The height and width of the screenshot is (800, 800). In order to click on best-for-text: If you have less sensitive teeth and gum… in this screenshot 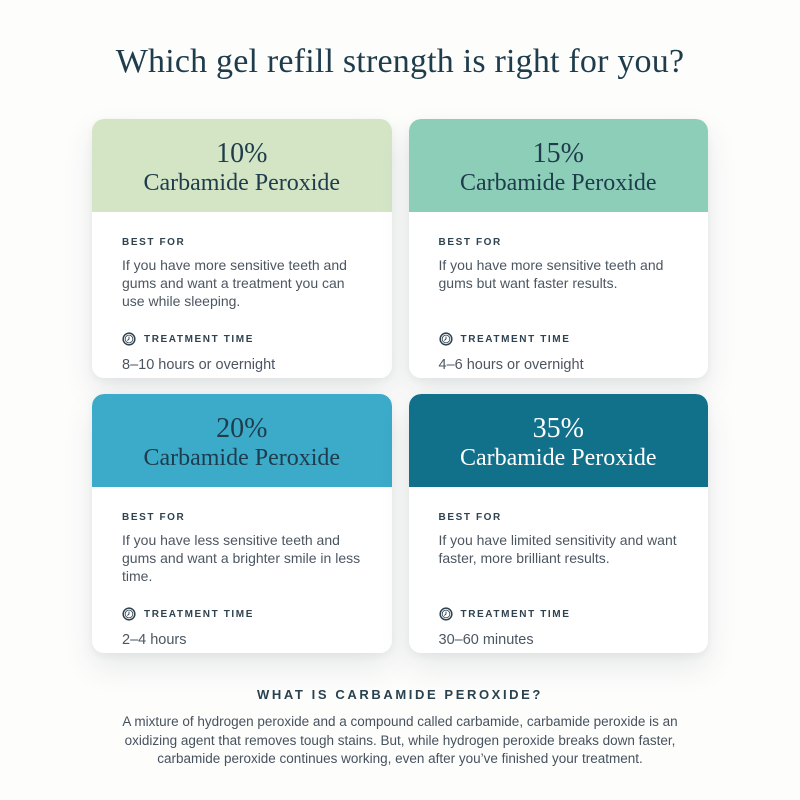, I will do `click(241, 558)`.